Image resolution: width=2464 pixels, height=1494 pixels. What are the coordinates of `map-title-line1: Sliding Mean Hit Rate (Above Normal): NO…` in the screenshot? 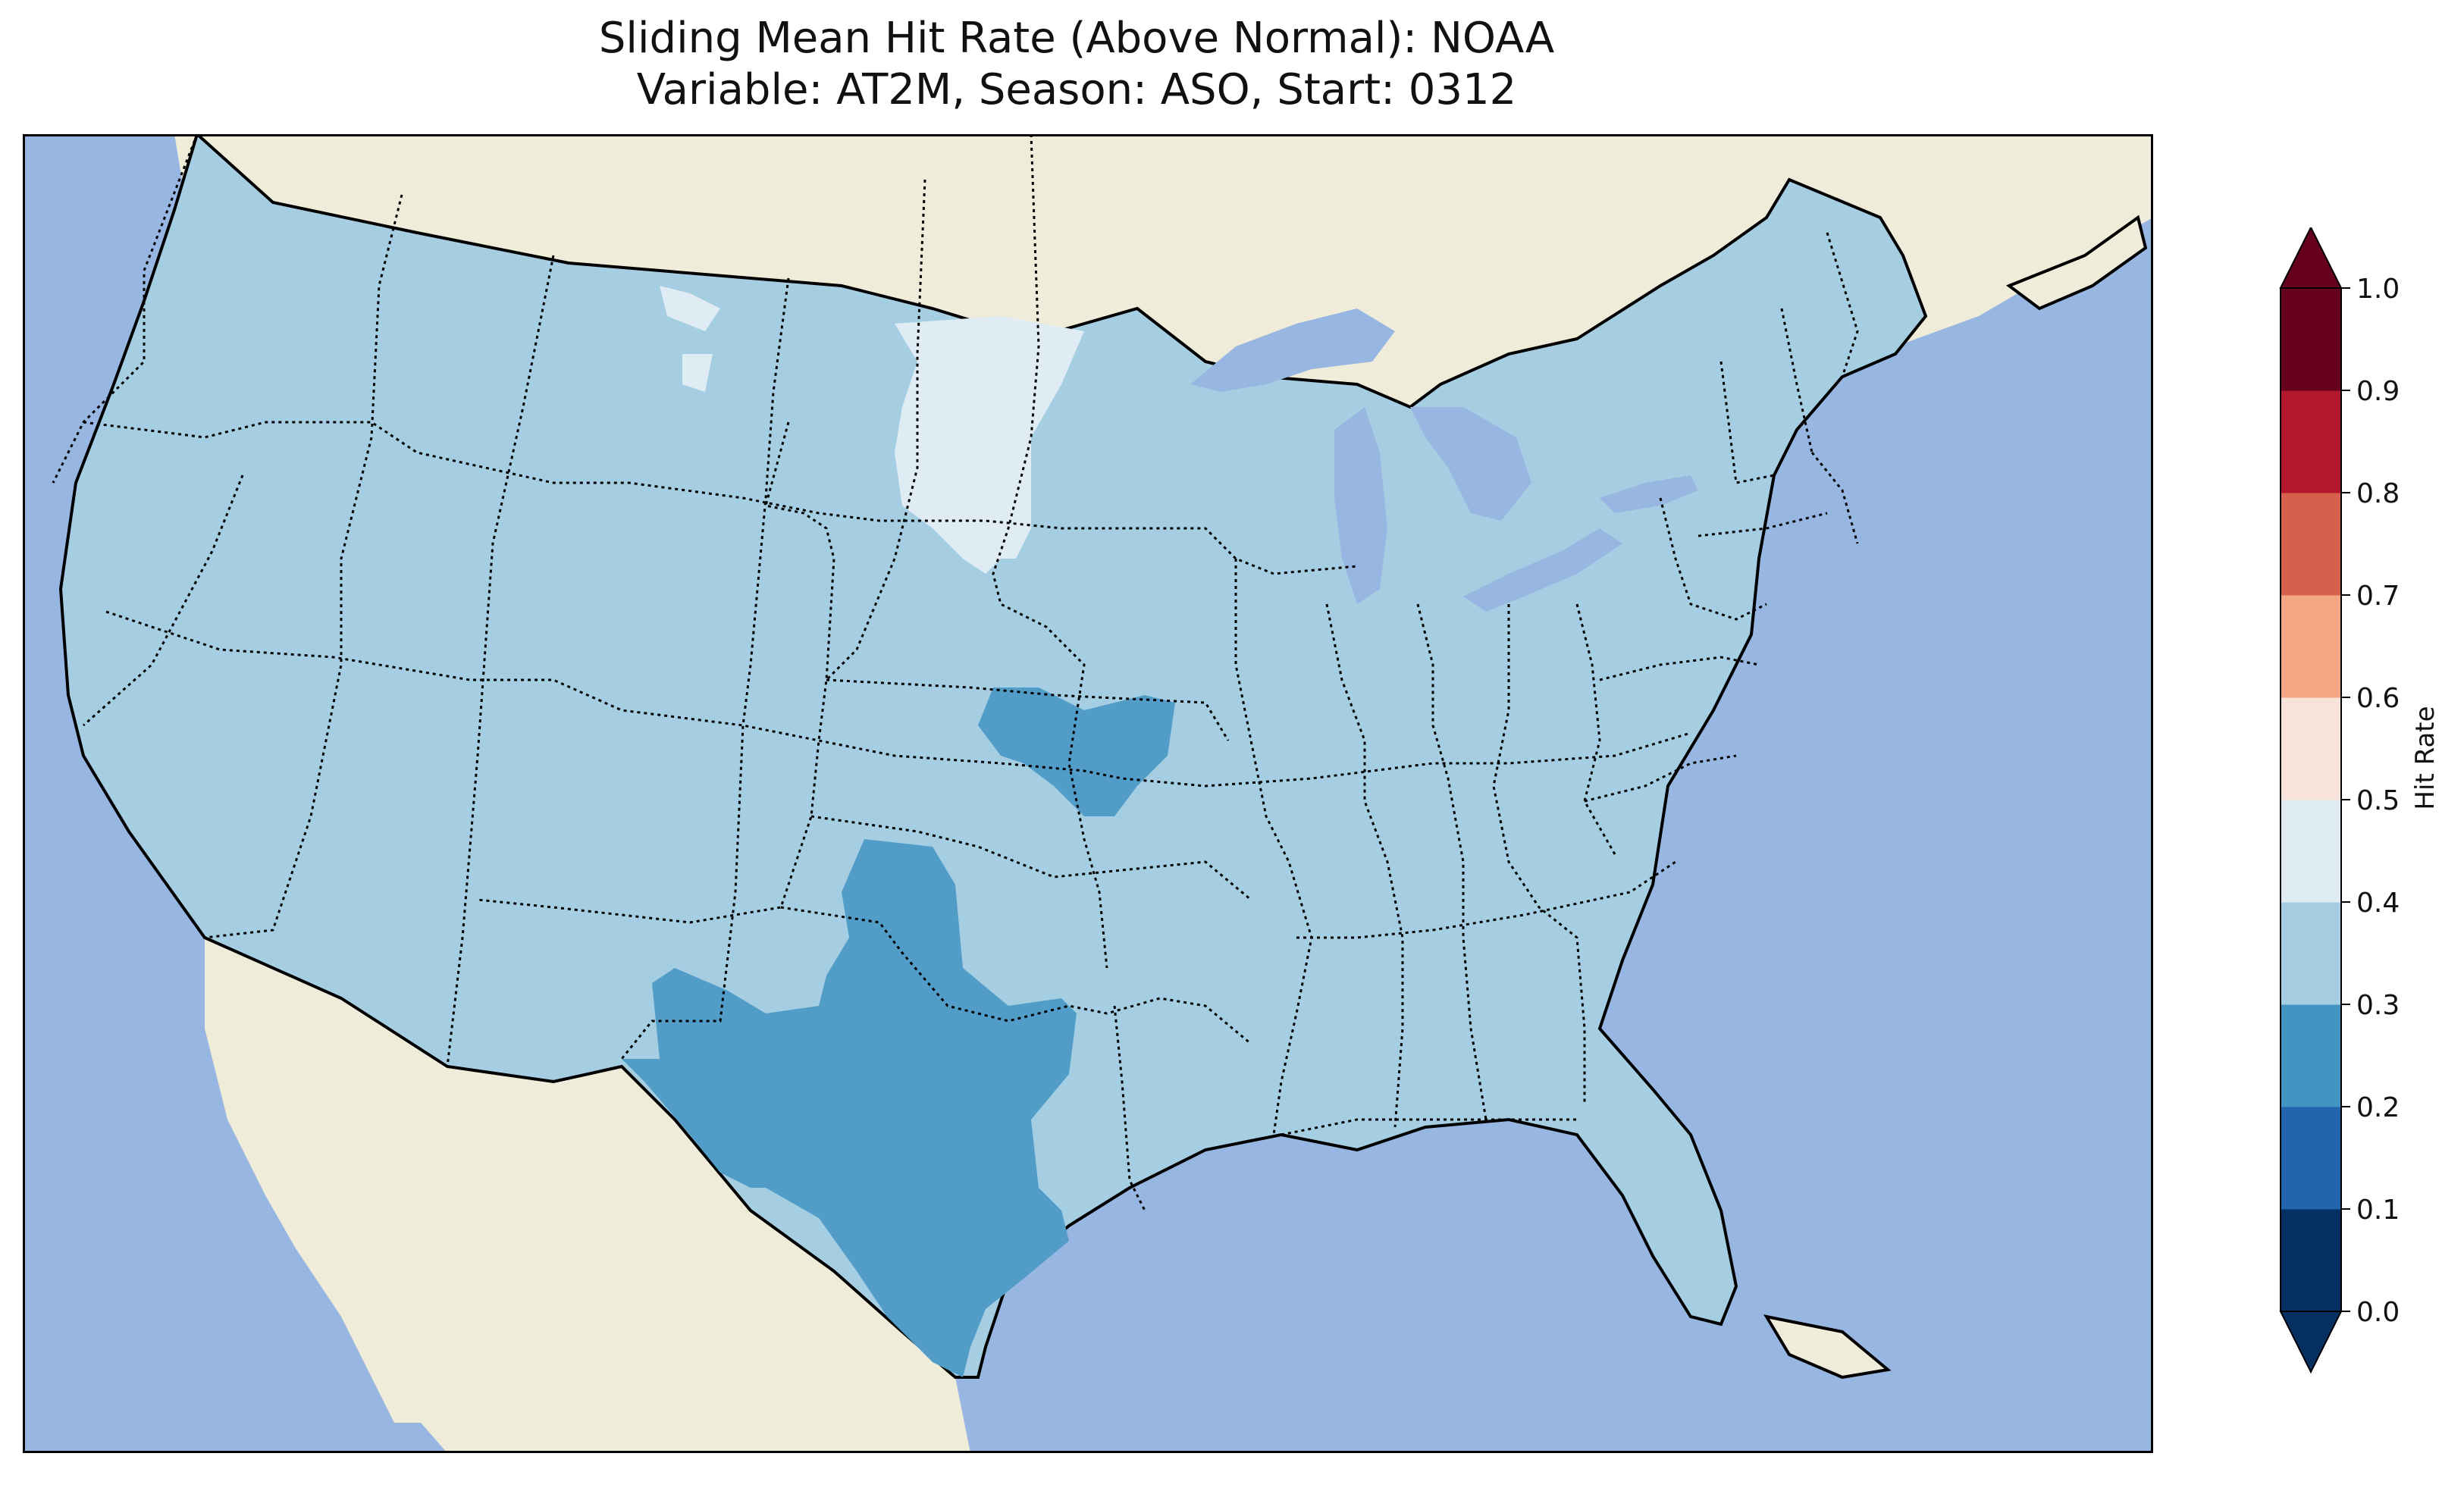 It's located at (1076, 38).